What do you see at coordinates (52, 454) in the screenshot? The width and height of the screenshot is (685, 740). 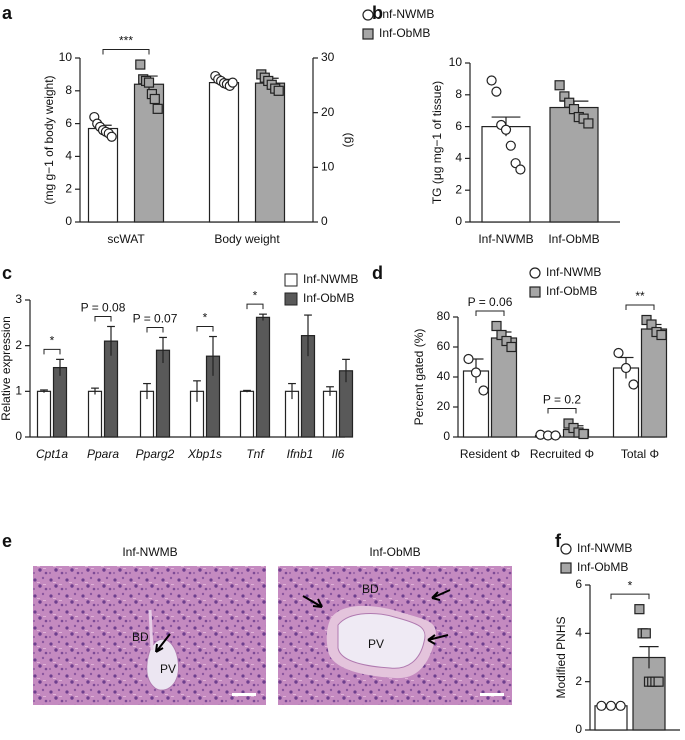 I see `x-tick-label: Cpt1a` at bounding box center [52, 454].